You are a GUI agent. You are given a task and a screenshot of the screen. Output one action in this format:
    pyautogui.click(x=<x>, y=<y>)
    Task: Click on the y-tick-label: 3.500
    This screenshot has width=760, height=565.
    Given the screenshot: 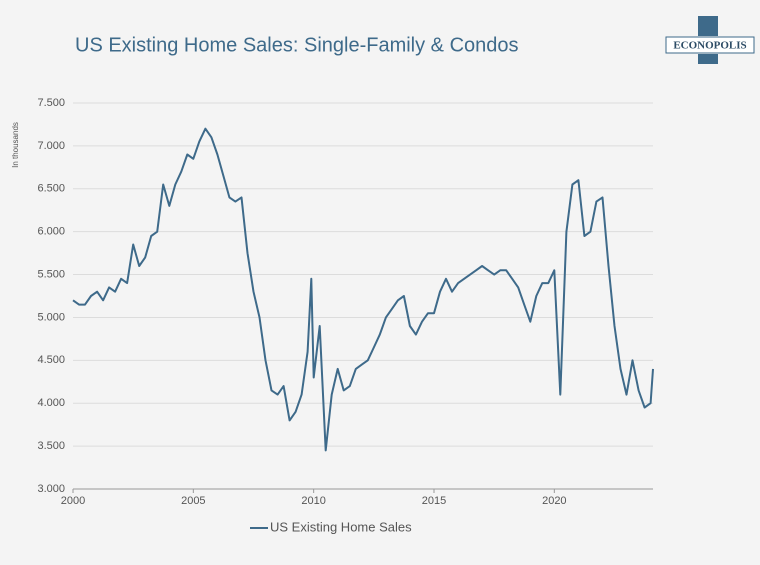 What is the action you would take?
    pyautogui.click(x=51, y=446)
    